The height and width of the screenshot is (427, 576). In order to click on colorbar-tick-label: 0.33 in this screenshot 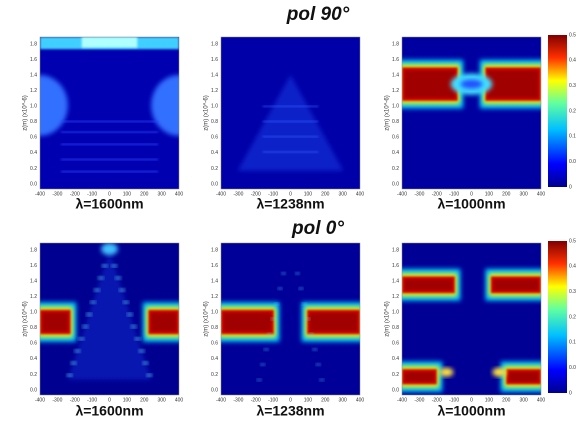, I will do `click(572, 292)`.